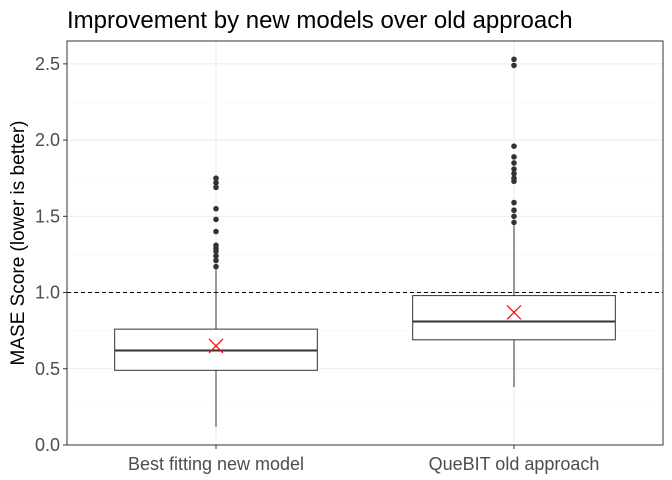 This screenshot has width=672, height=480. What do you see at coordinates (47, 64) in the screenshot?
I see `y-tick-label: 2.5` at bounding box center [47, 64].